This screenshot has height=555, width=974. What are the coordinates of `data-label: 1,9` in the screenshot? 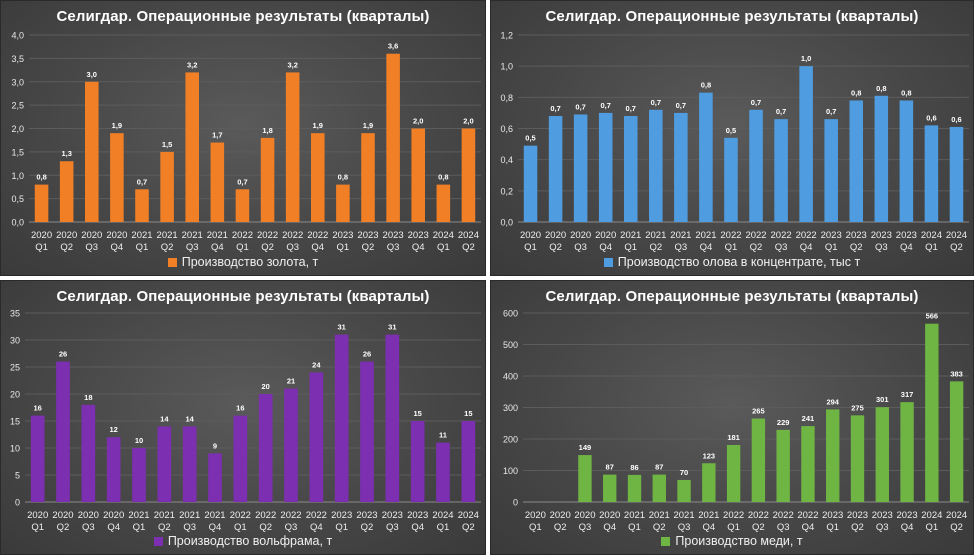 It's located at (117, 125).